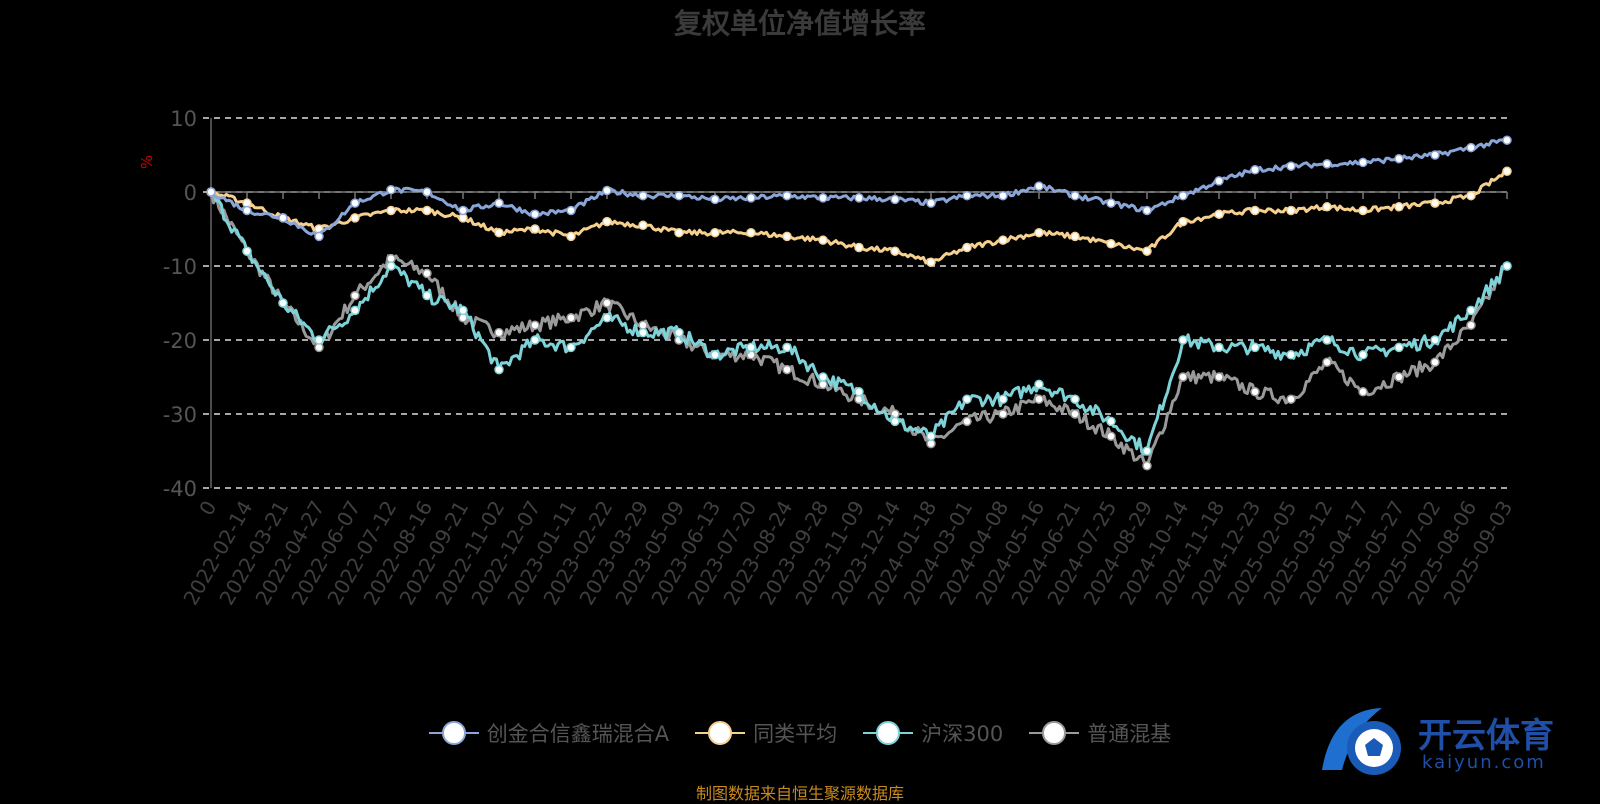  What do you see at coordinates (578, 734) in the screenshot?
I see `legend-label: 创金合信鑫瑞混合A` at bounding box center [578, 734].